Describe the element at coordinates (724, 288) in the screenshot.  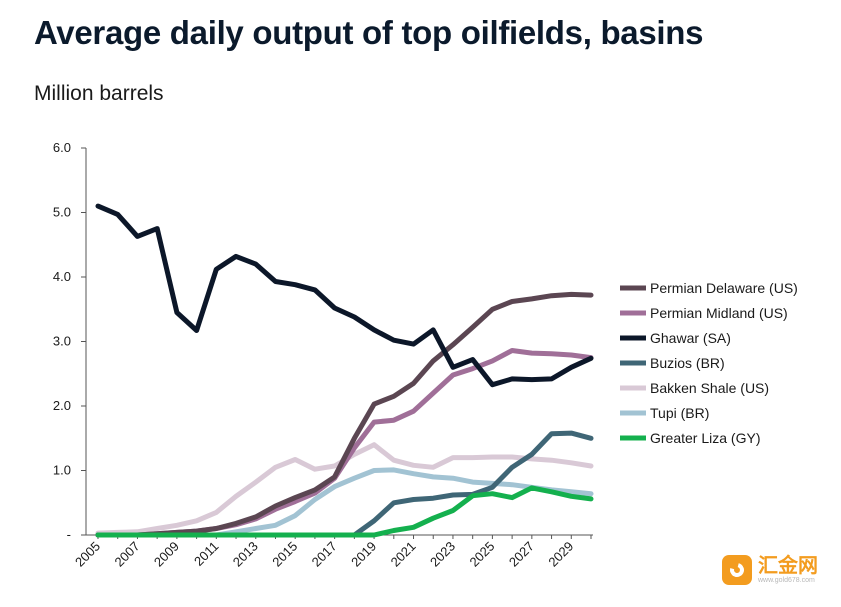
I see `legend-item-label: Permian Delaware (US)` at that location.